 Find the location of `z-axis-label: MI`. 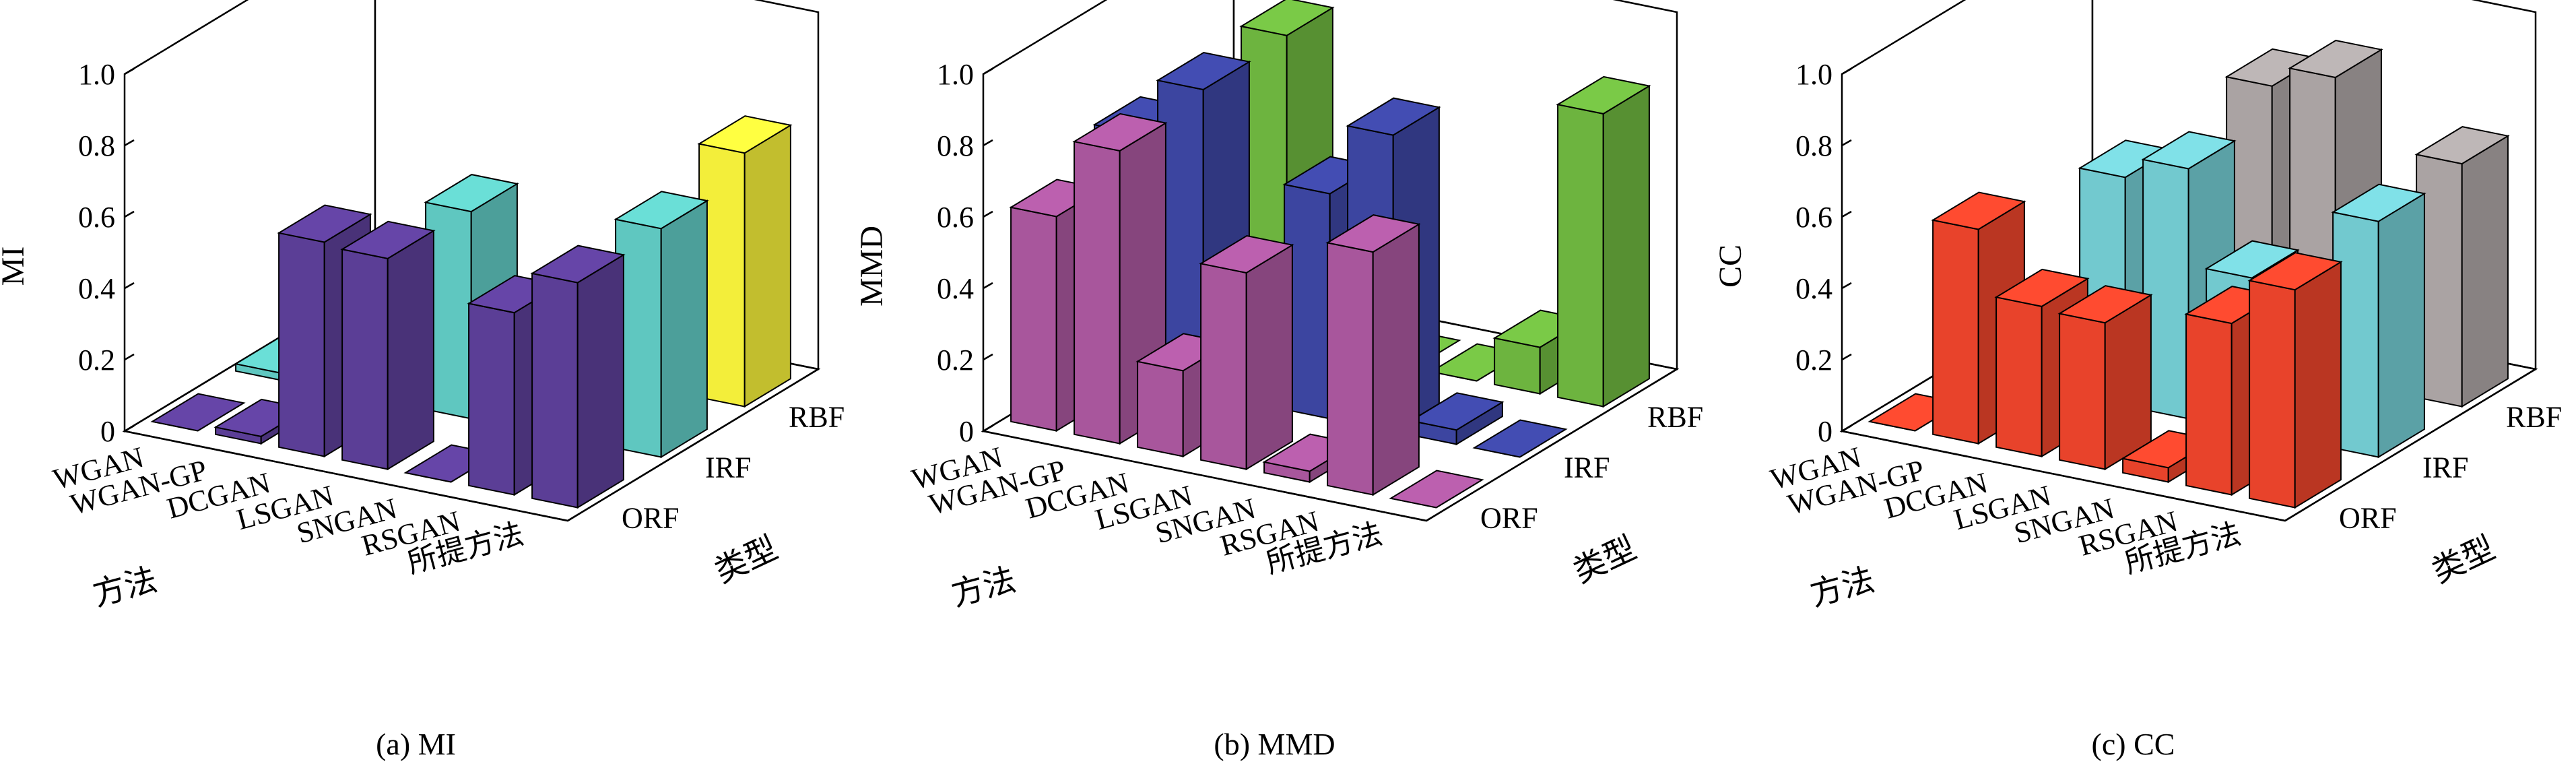

z-axis-label: MI is located at coordinates (15, 266).